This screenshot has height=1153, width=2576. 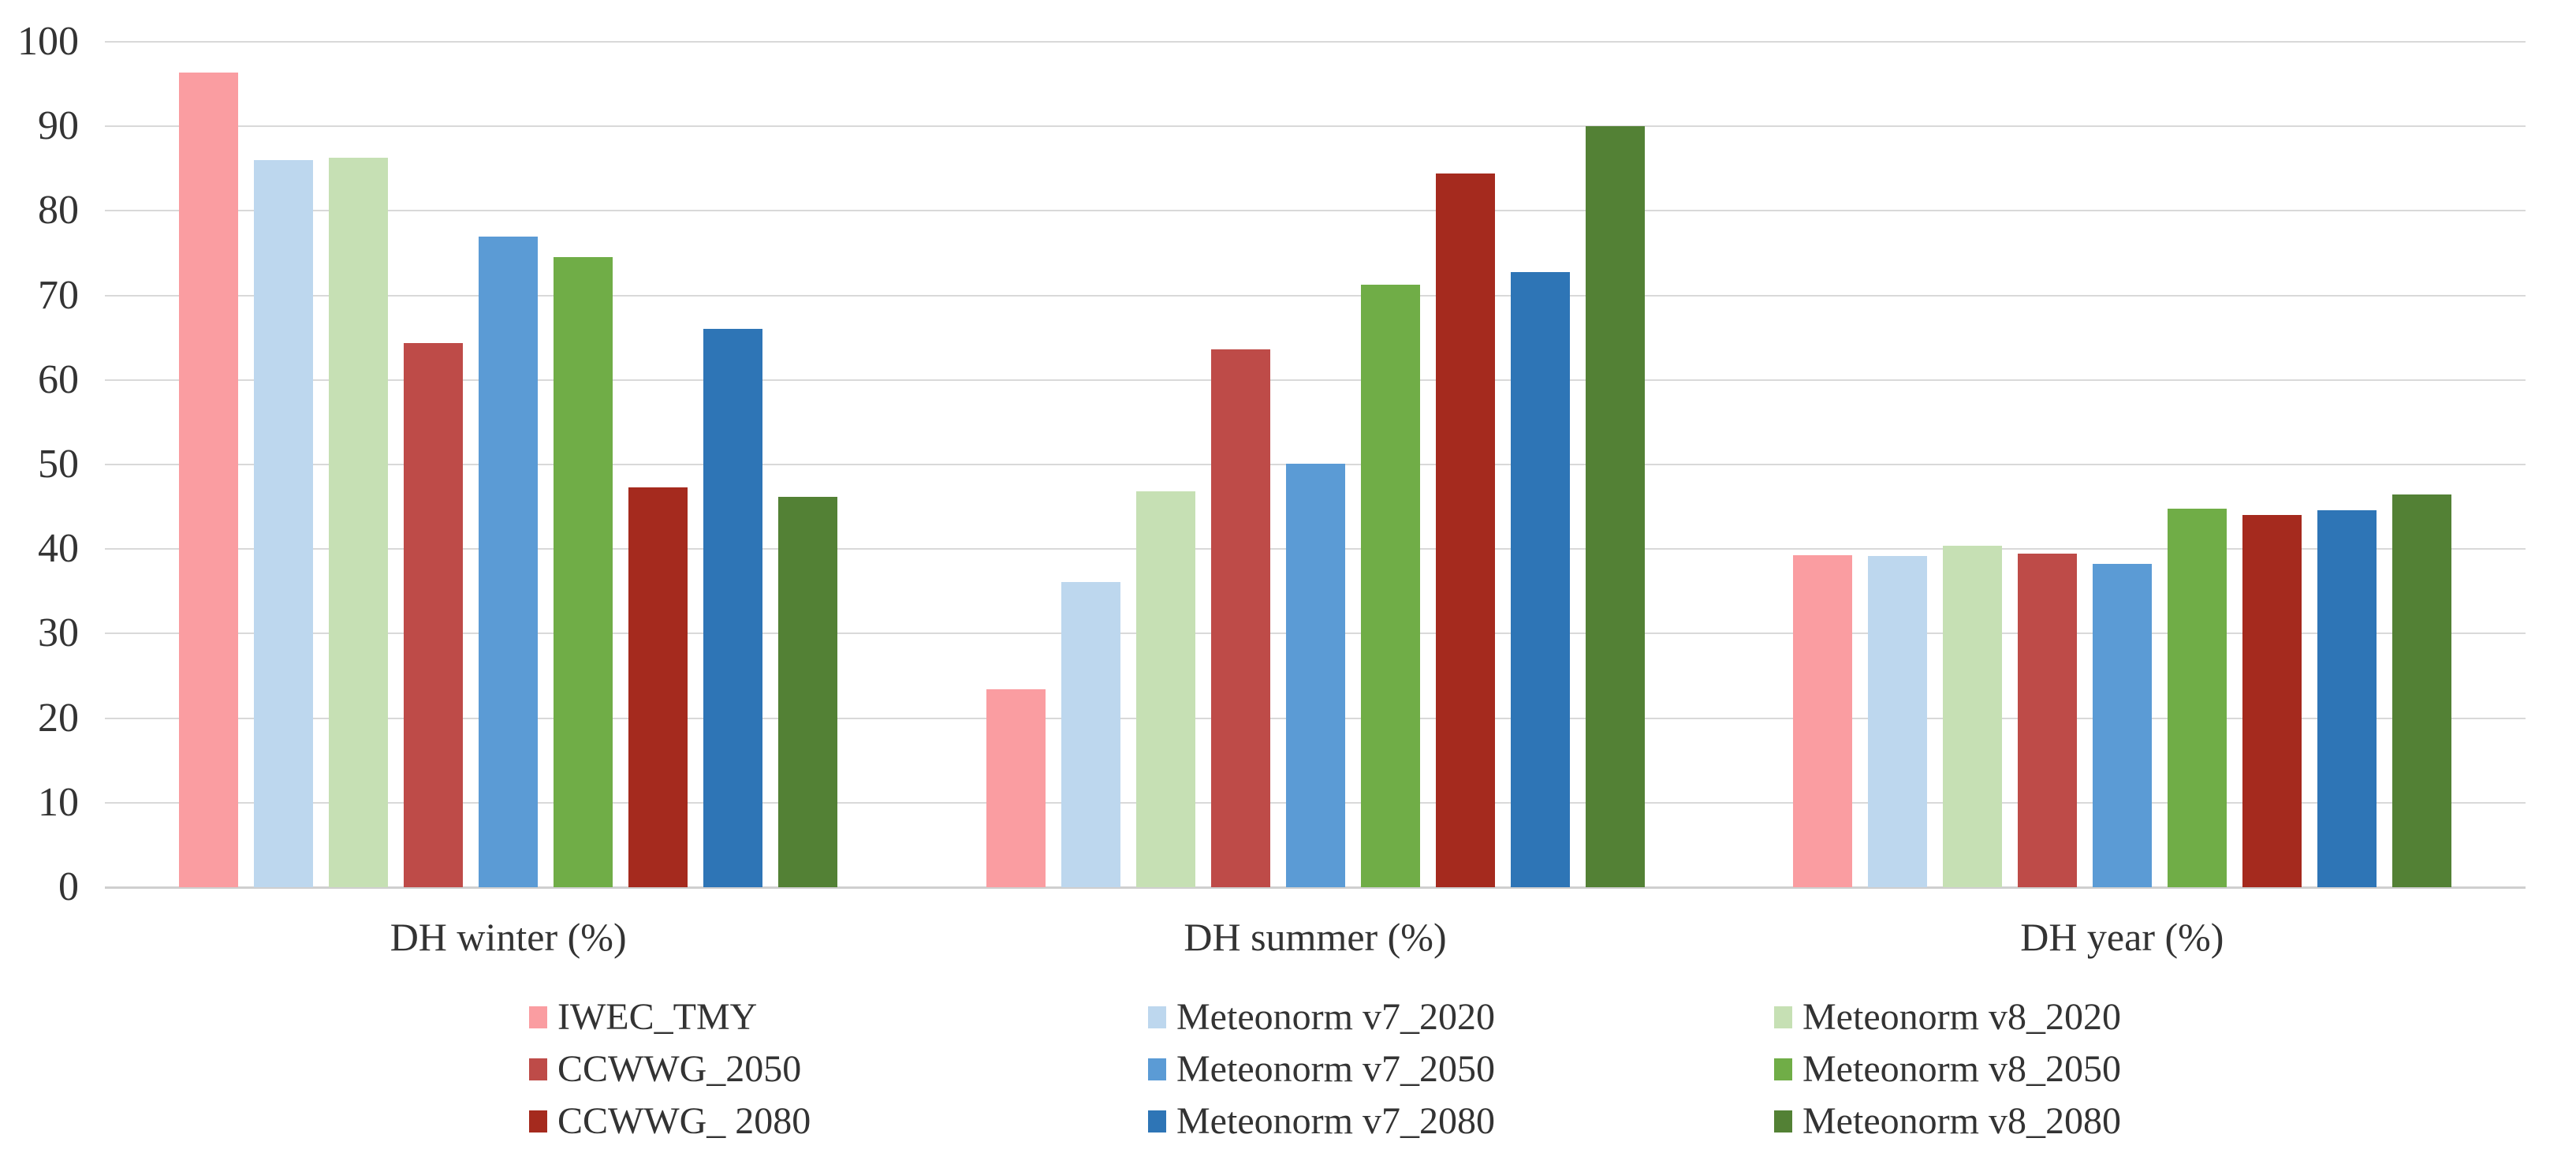 I want to click on bar-meteonorm-v8-2050-dh-year, so click(x=2197, y=697).